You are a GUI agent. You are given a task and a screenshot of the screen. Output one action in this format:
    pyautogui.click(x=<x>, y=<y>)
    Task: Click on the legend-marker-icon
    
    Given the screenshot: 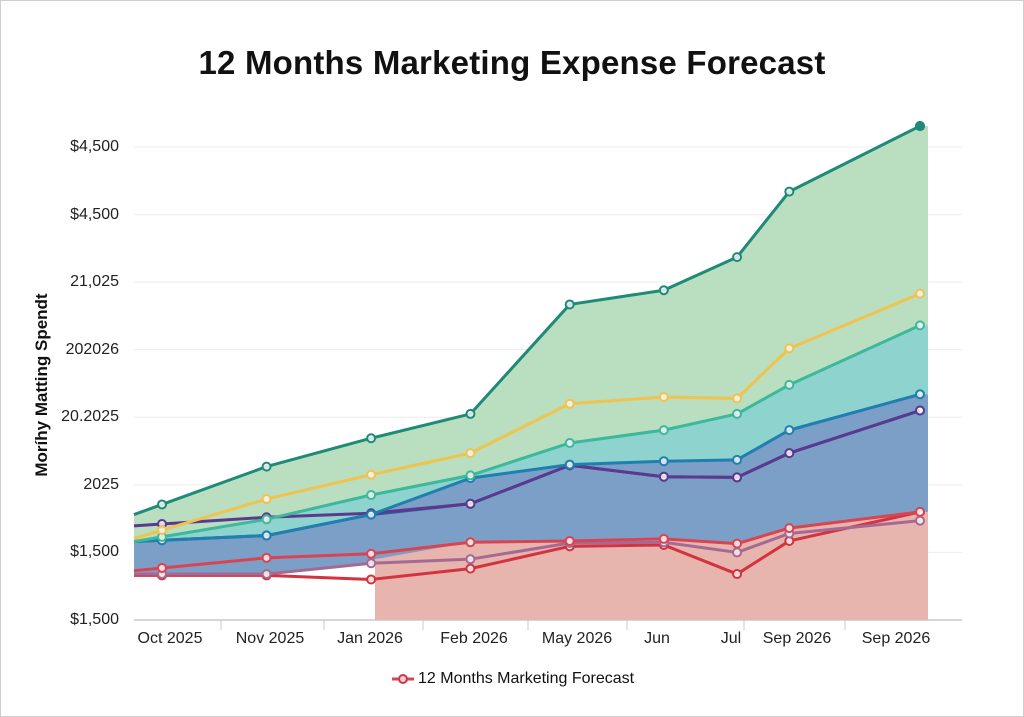 What is the action you would take?
    pyautogui.click(x=403, y=679)
    